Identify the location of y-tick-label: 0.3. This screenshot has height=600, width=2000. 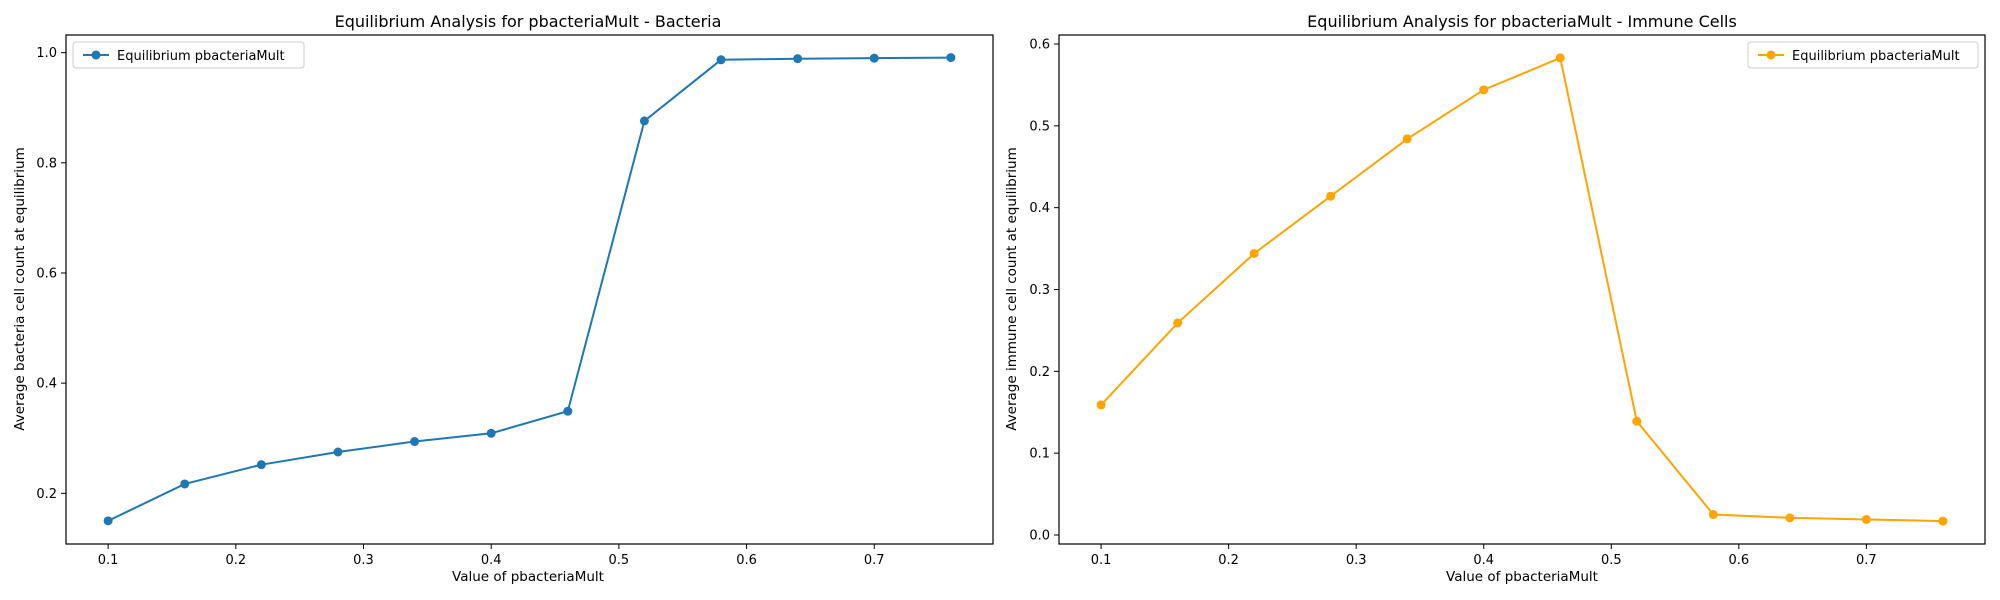
(1039, 290).